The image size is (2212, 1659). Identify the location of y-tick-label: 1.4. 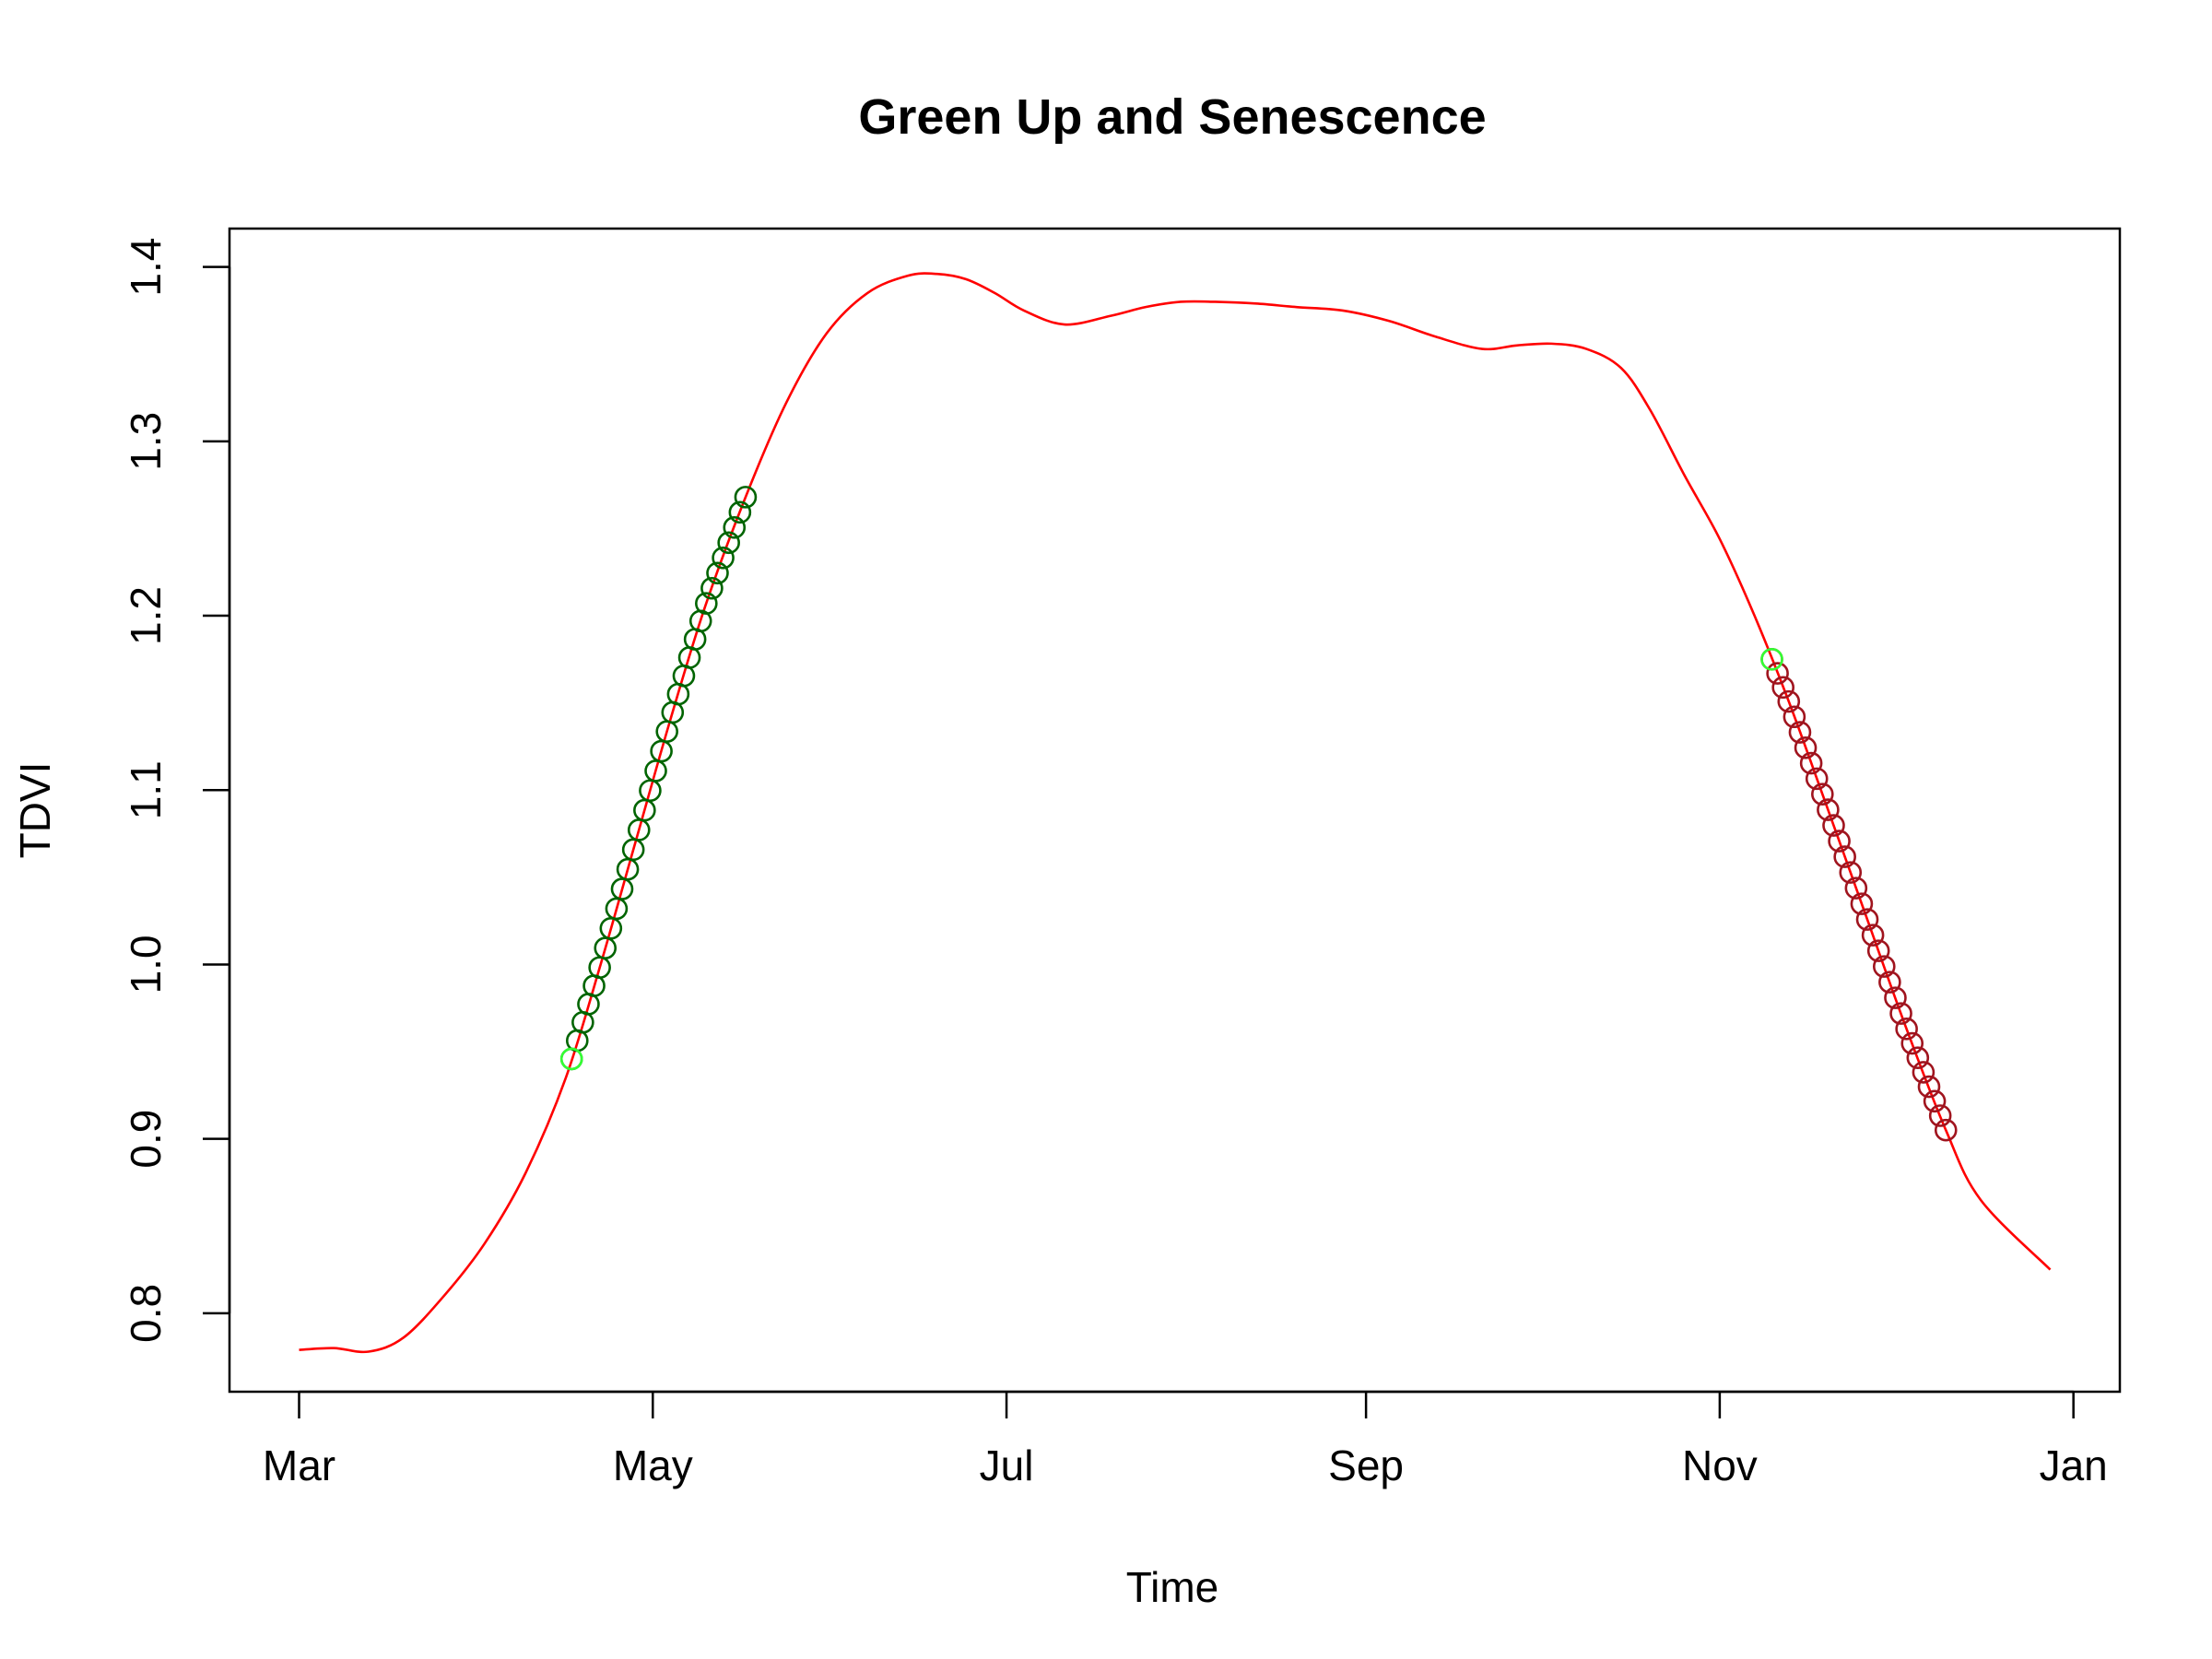
(146, 267).